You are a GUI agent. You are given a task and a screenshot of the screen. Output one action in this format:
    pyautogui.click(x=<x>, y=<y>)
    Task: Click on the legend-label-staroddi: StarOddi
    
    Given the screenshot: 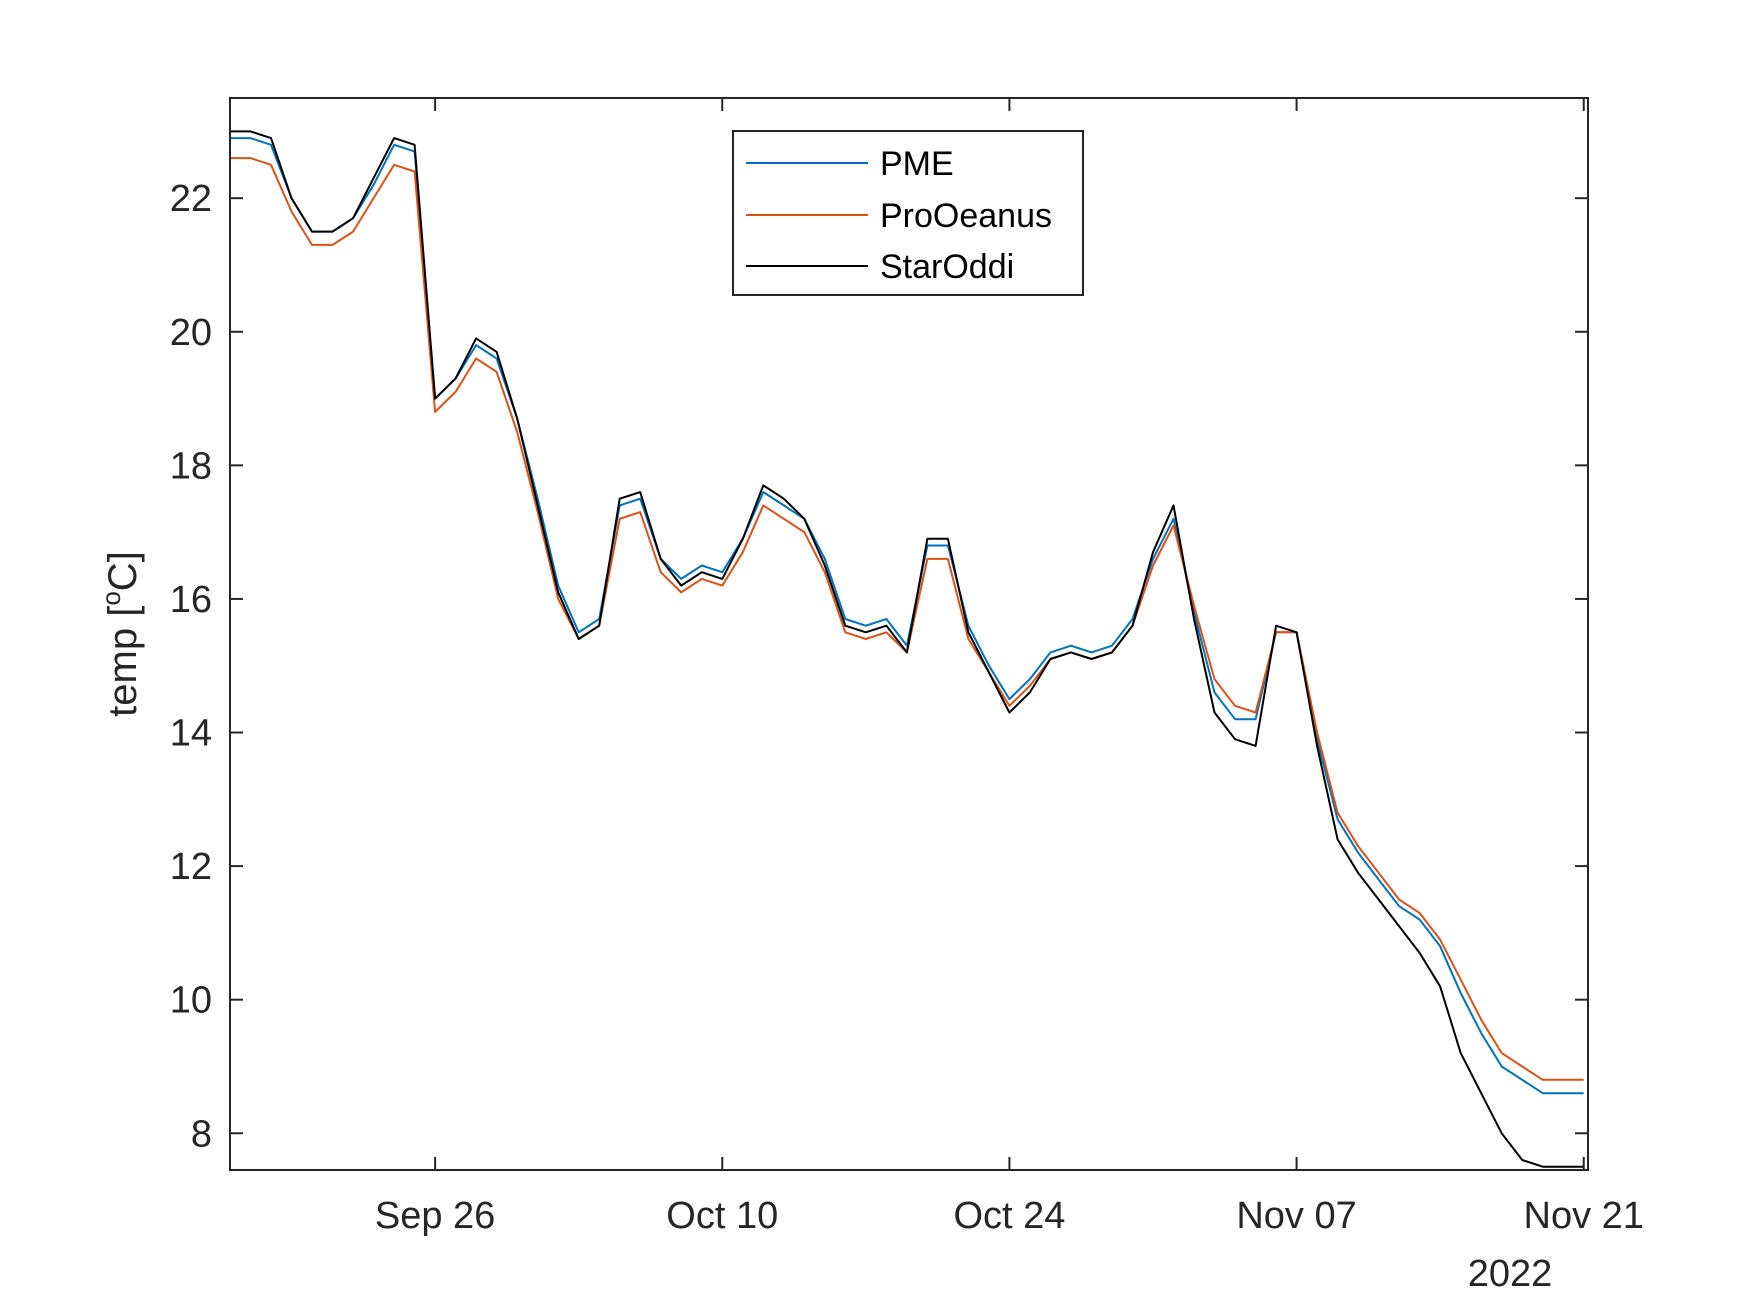 What is the action you would take?
    pyautogui.click(x=947, y=267)
    